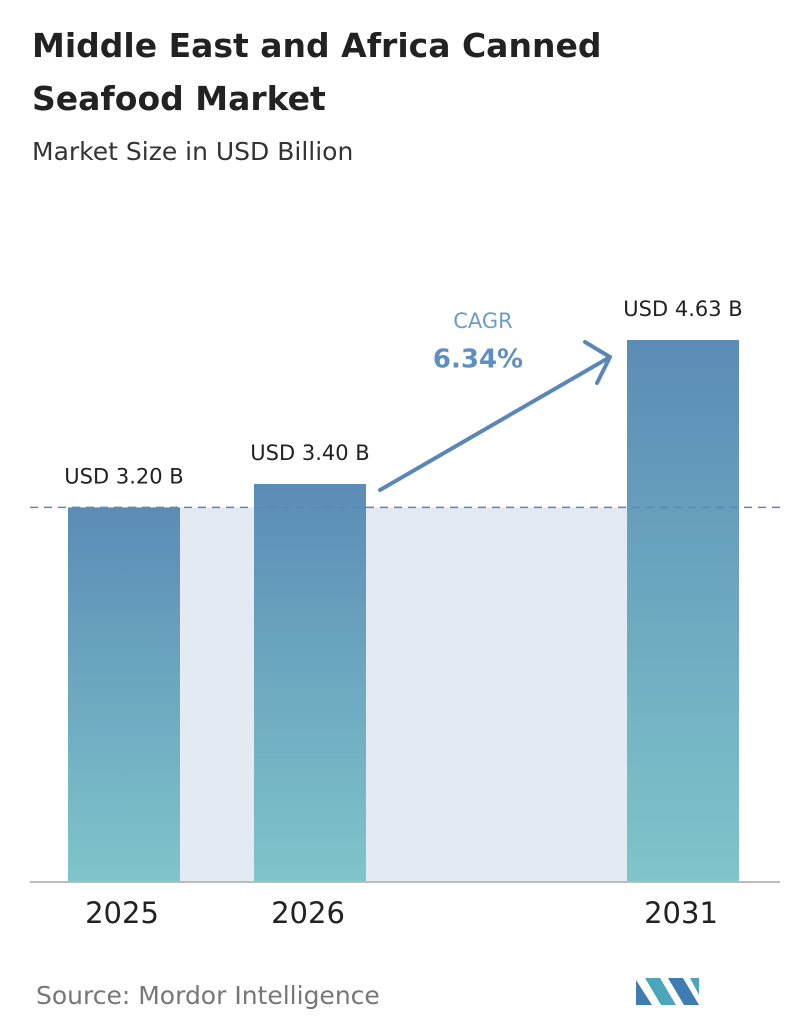 This screenshot has width=796, height=1034. What do you see at coordinates (309, 453) in the screenshot?
I see `value-label: USD 3.40 B` at bounding box center [309, 453].